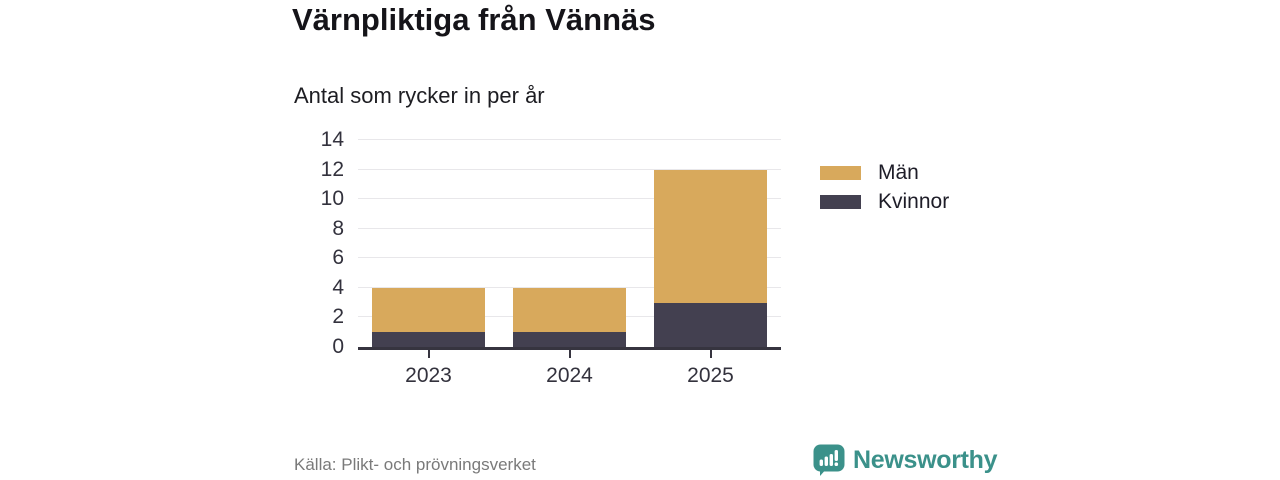 The height and width of the screenshot is (480, 1280). Describe the element at coordinates (338, 258) in the screenshot. I see `y-axis-tick-label: 6` at that location.